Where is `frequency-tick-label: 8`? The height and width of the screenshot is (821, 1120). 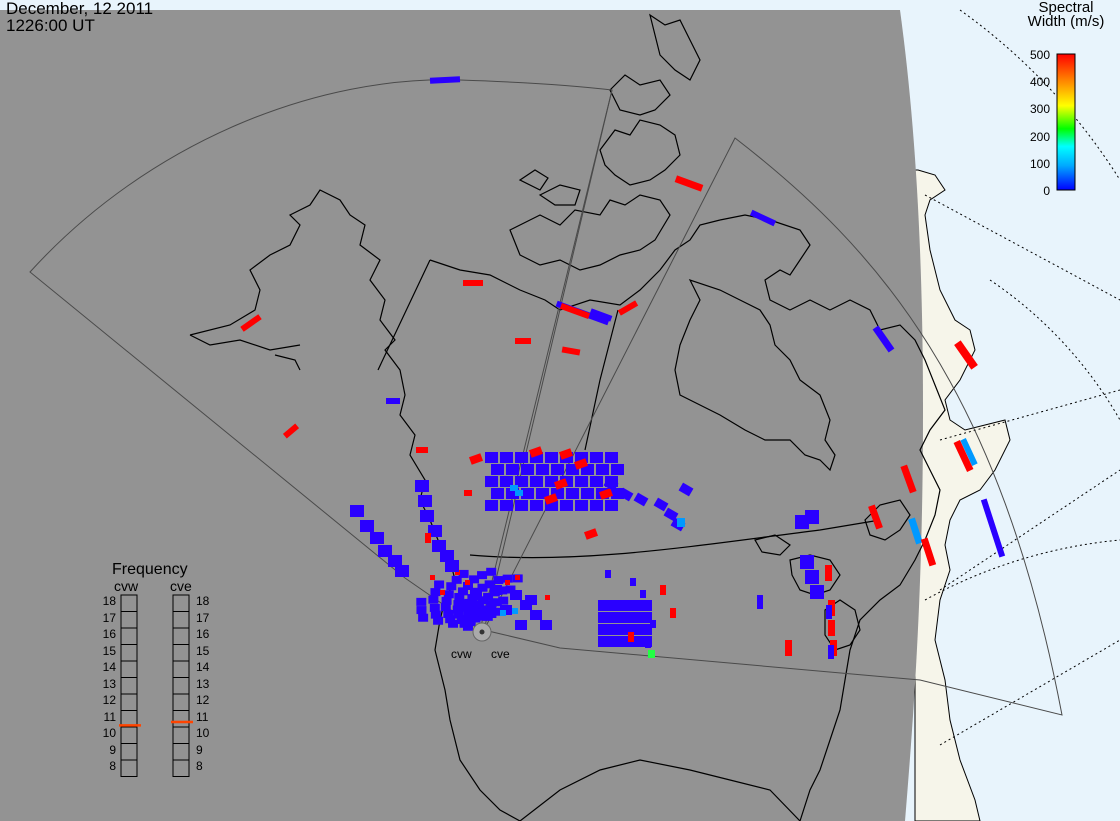
frequency-tick-label: 8 is located at coordinates (199, 766).